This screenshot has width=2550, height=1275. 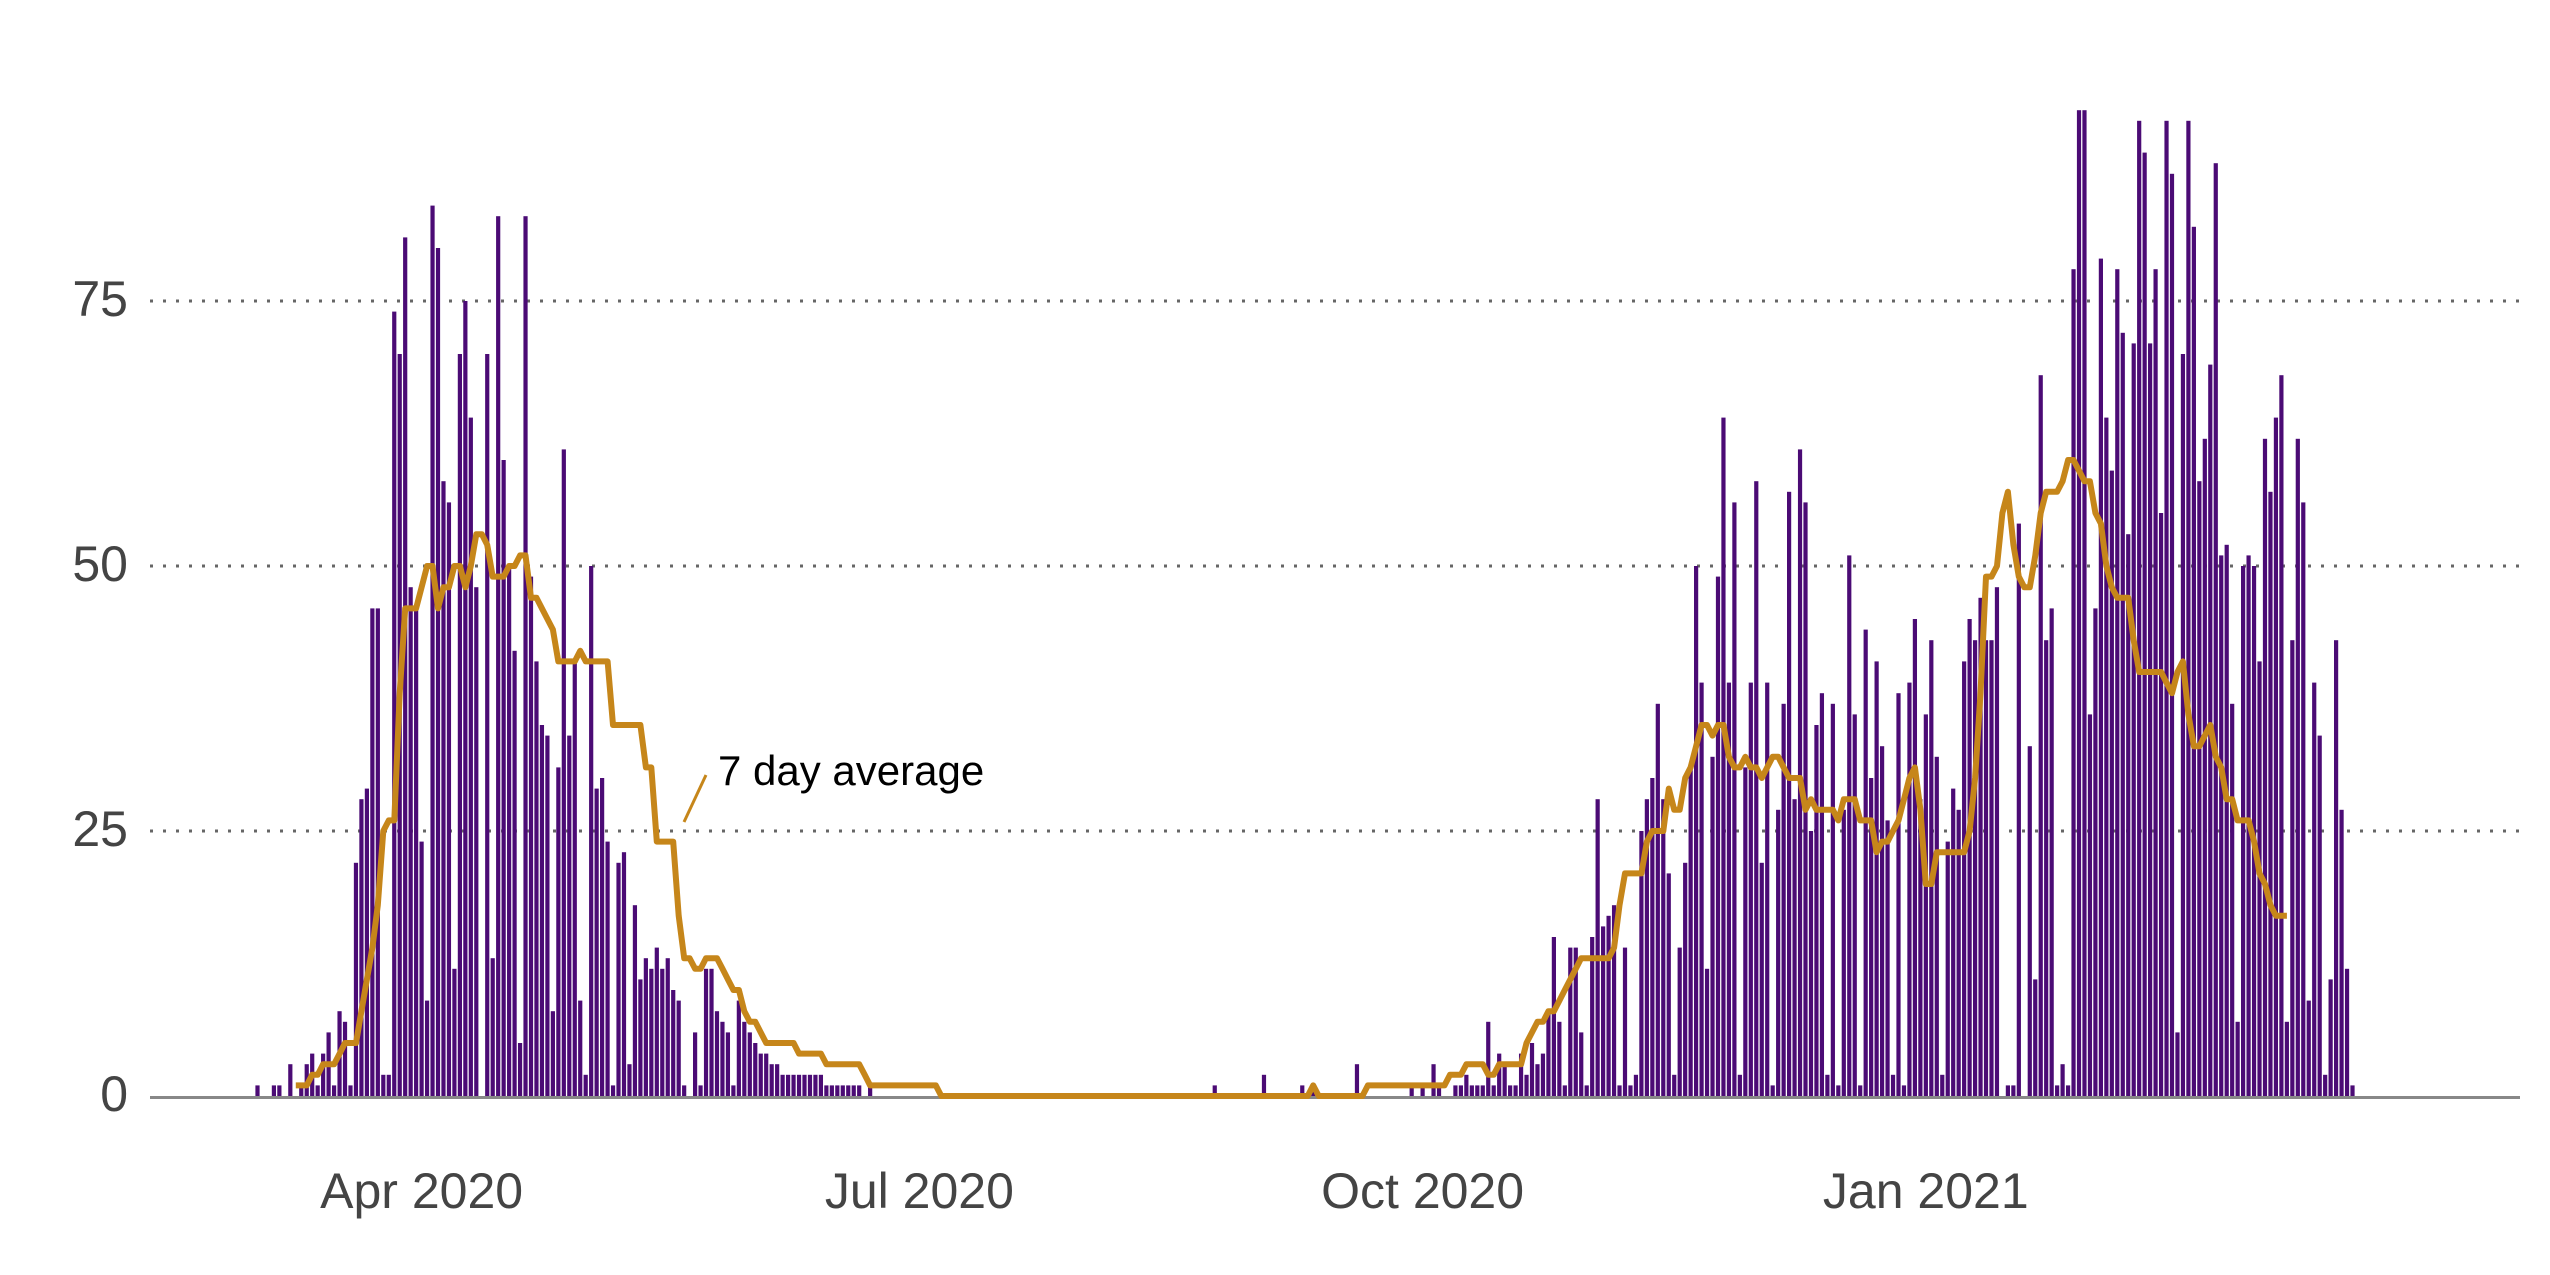 What do you see at coordinates (114, 1094) in the screenshot?
I see `y-tick-label-0: 0` at bounding box center [114, 1094].